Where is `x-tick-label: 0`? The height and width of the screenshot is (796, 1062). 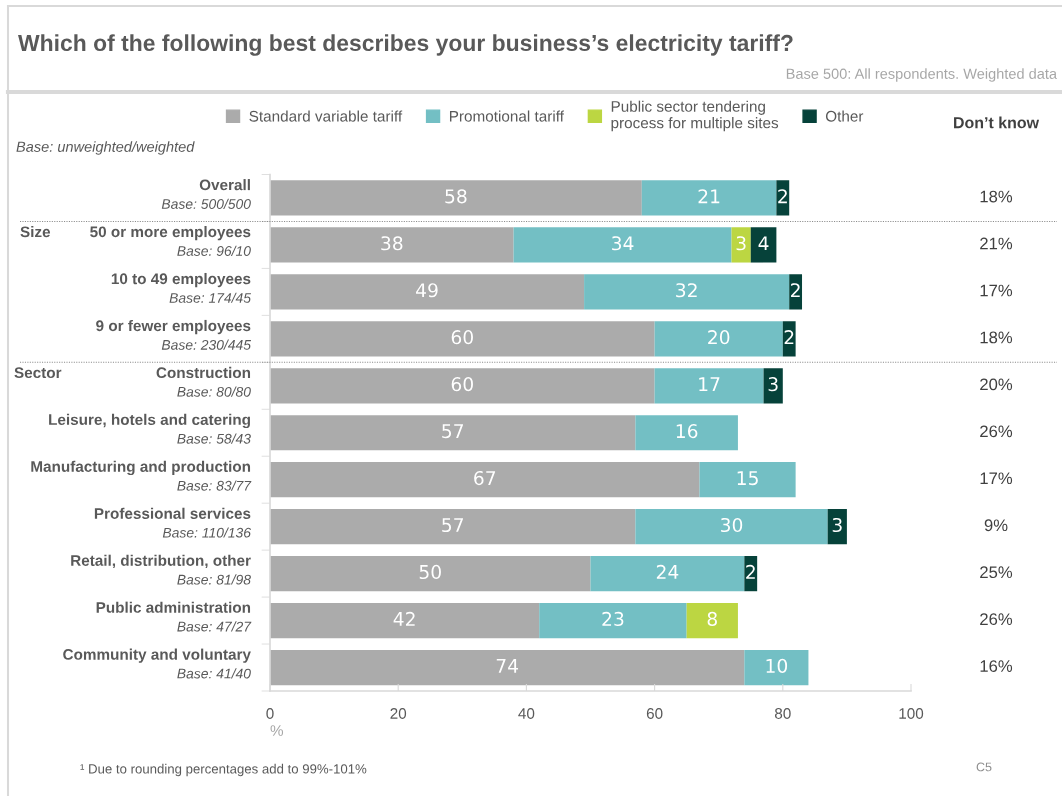
x-tick-label: 0 is located at coordinates (270, 713).